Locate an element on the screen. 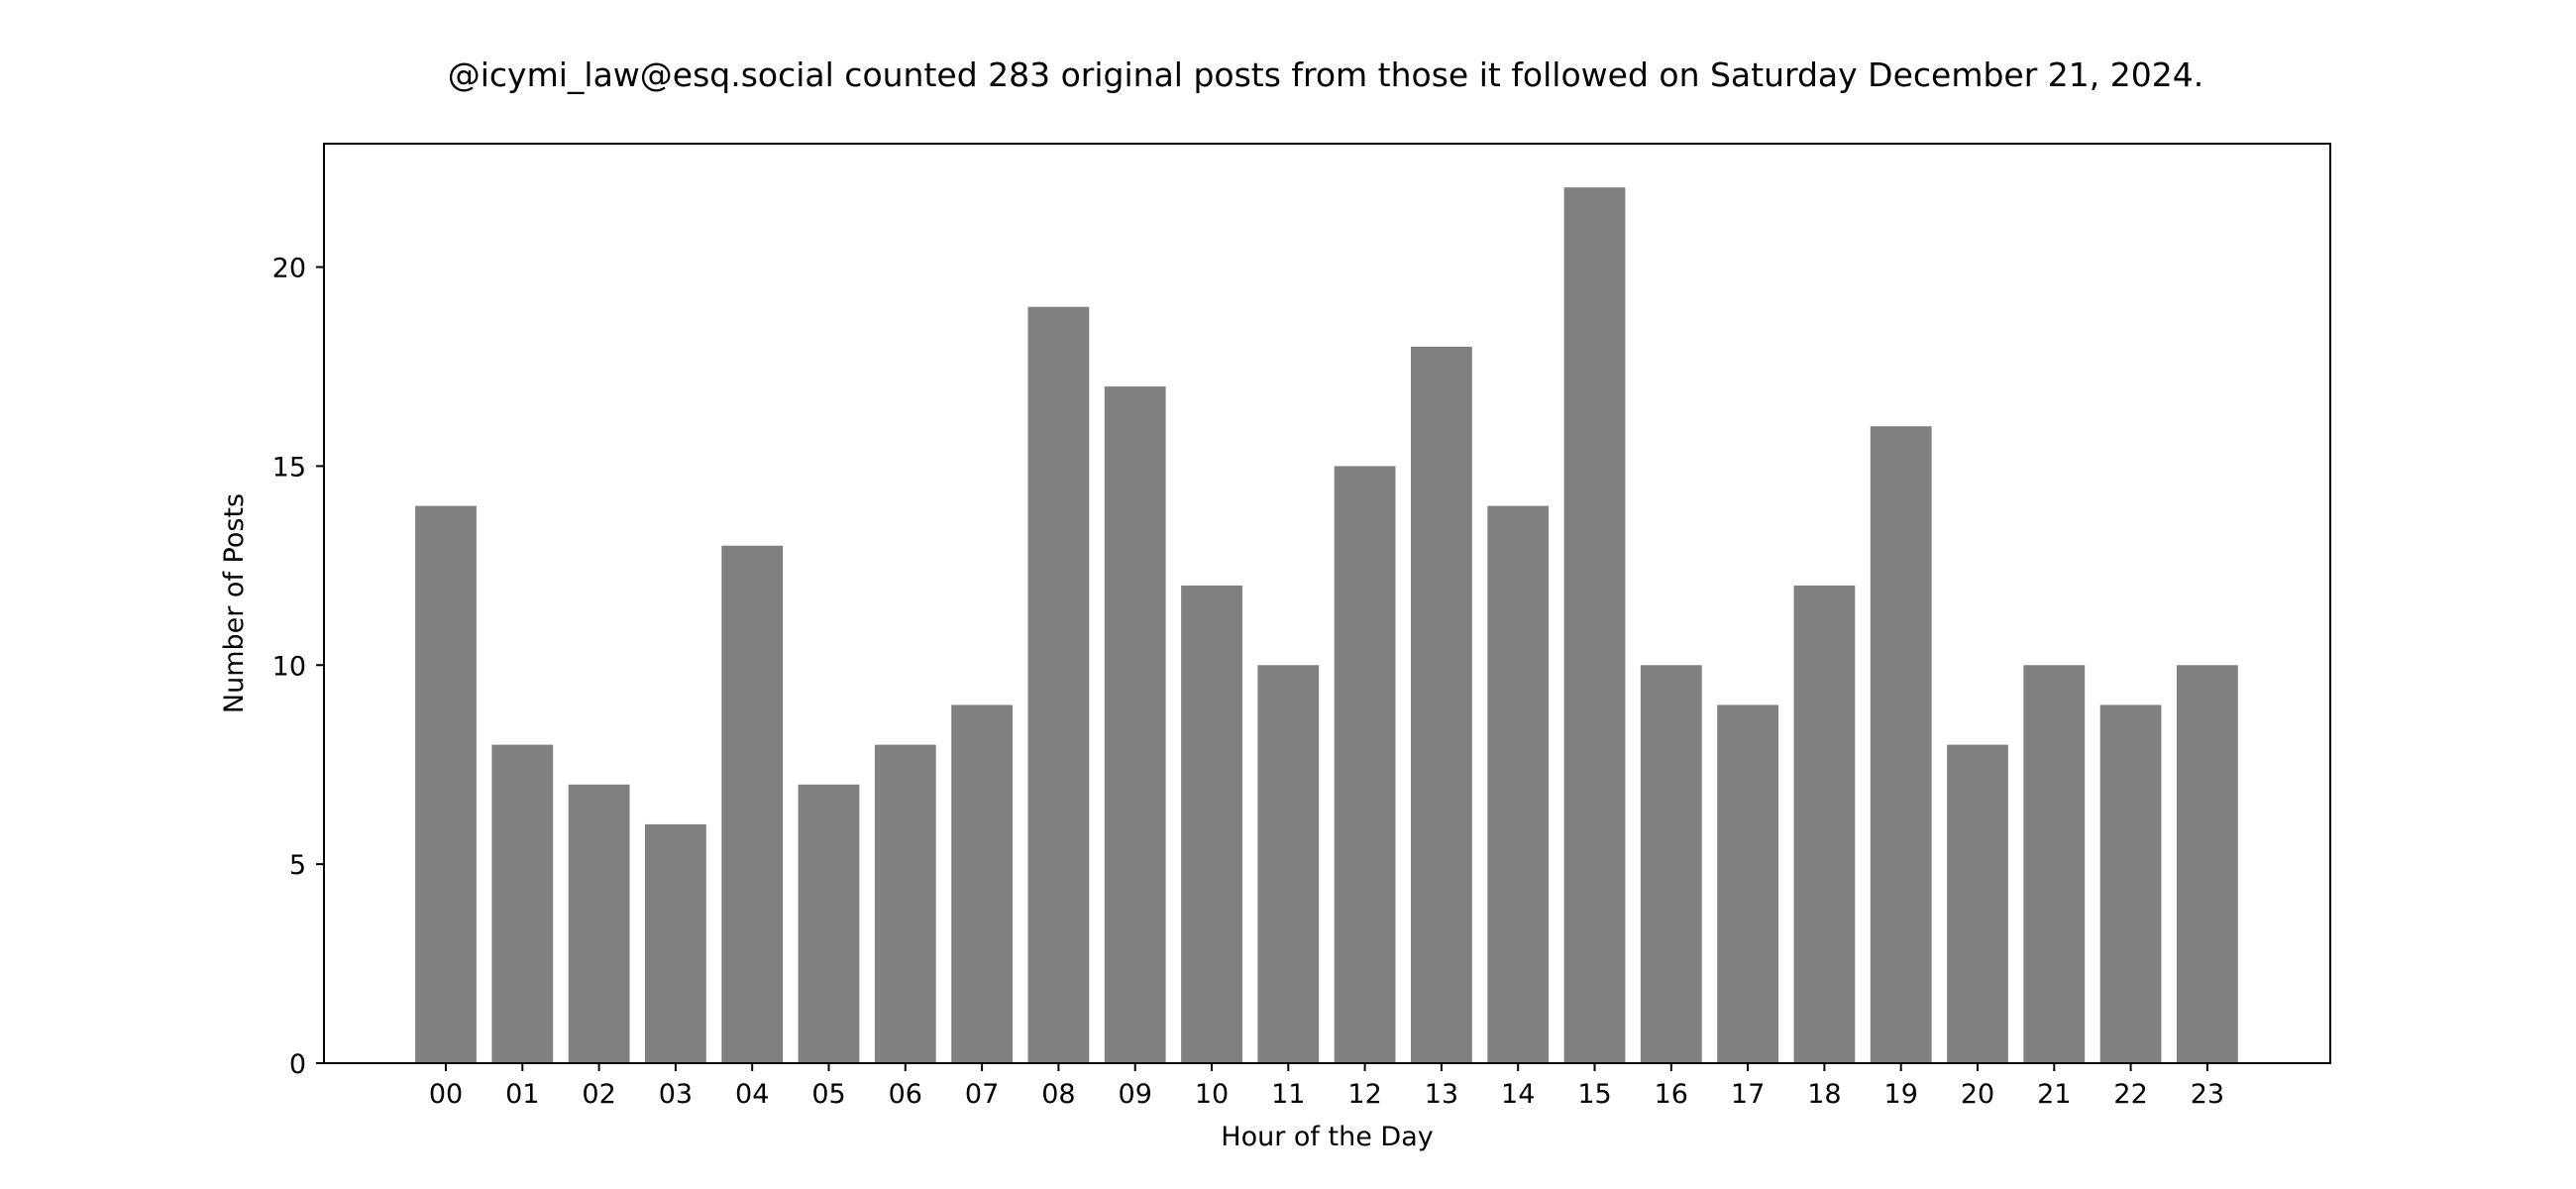 The width and height of the screenshot is (2576, 1189). x-tick-label: 06 is located at coordinates (905, 1094).